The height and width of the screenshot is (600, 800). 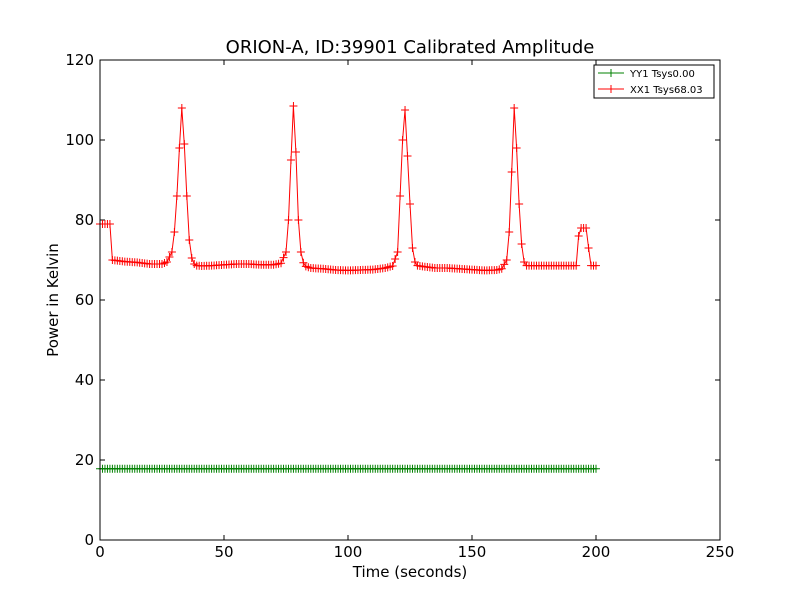 I want to click on legend: YY1 Tsys0.00 XX1 Tsys68.03, so click(x=654, y=81).